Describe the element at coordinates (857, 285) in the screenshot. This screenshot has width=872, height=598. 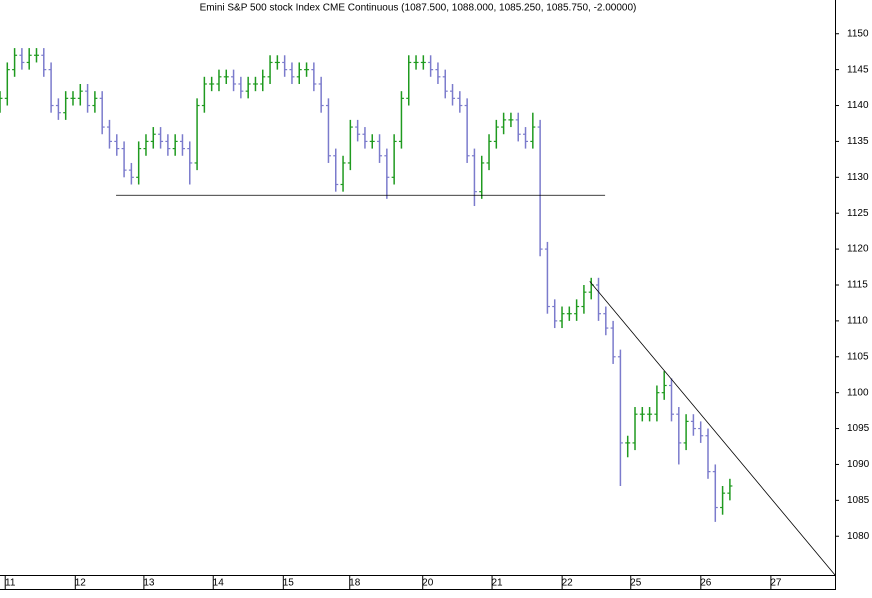
I see `y-tick-label: 1115` at that location.